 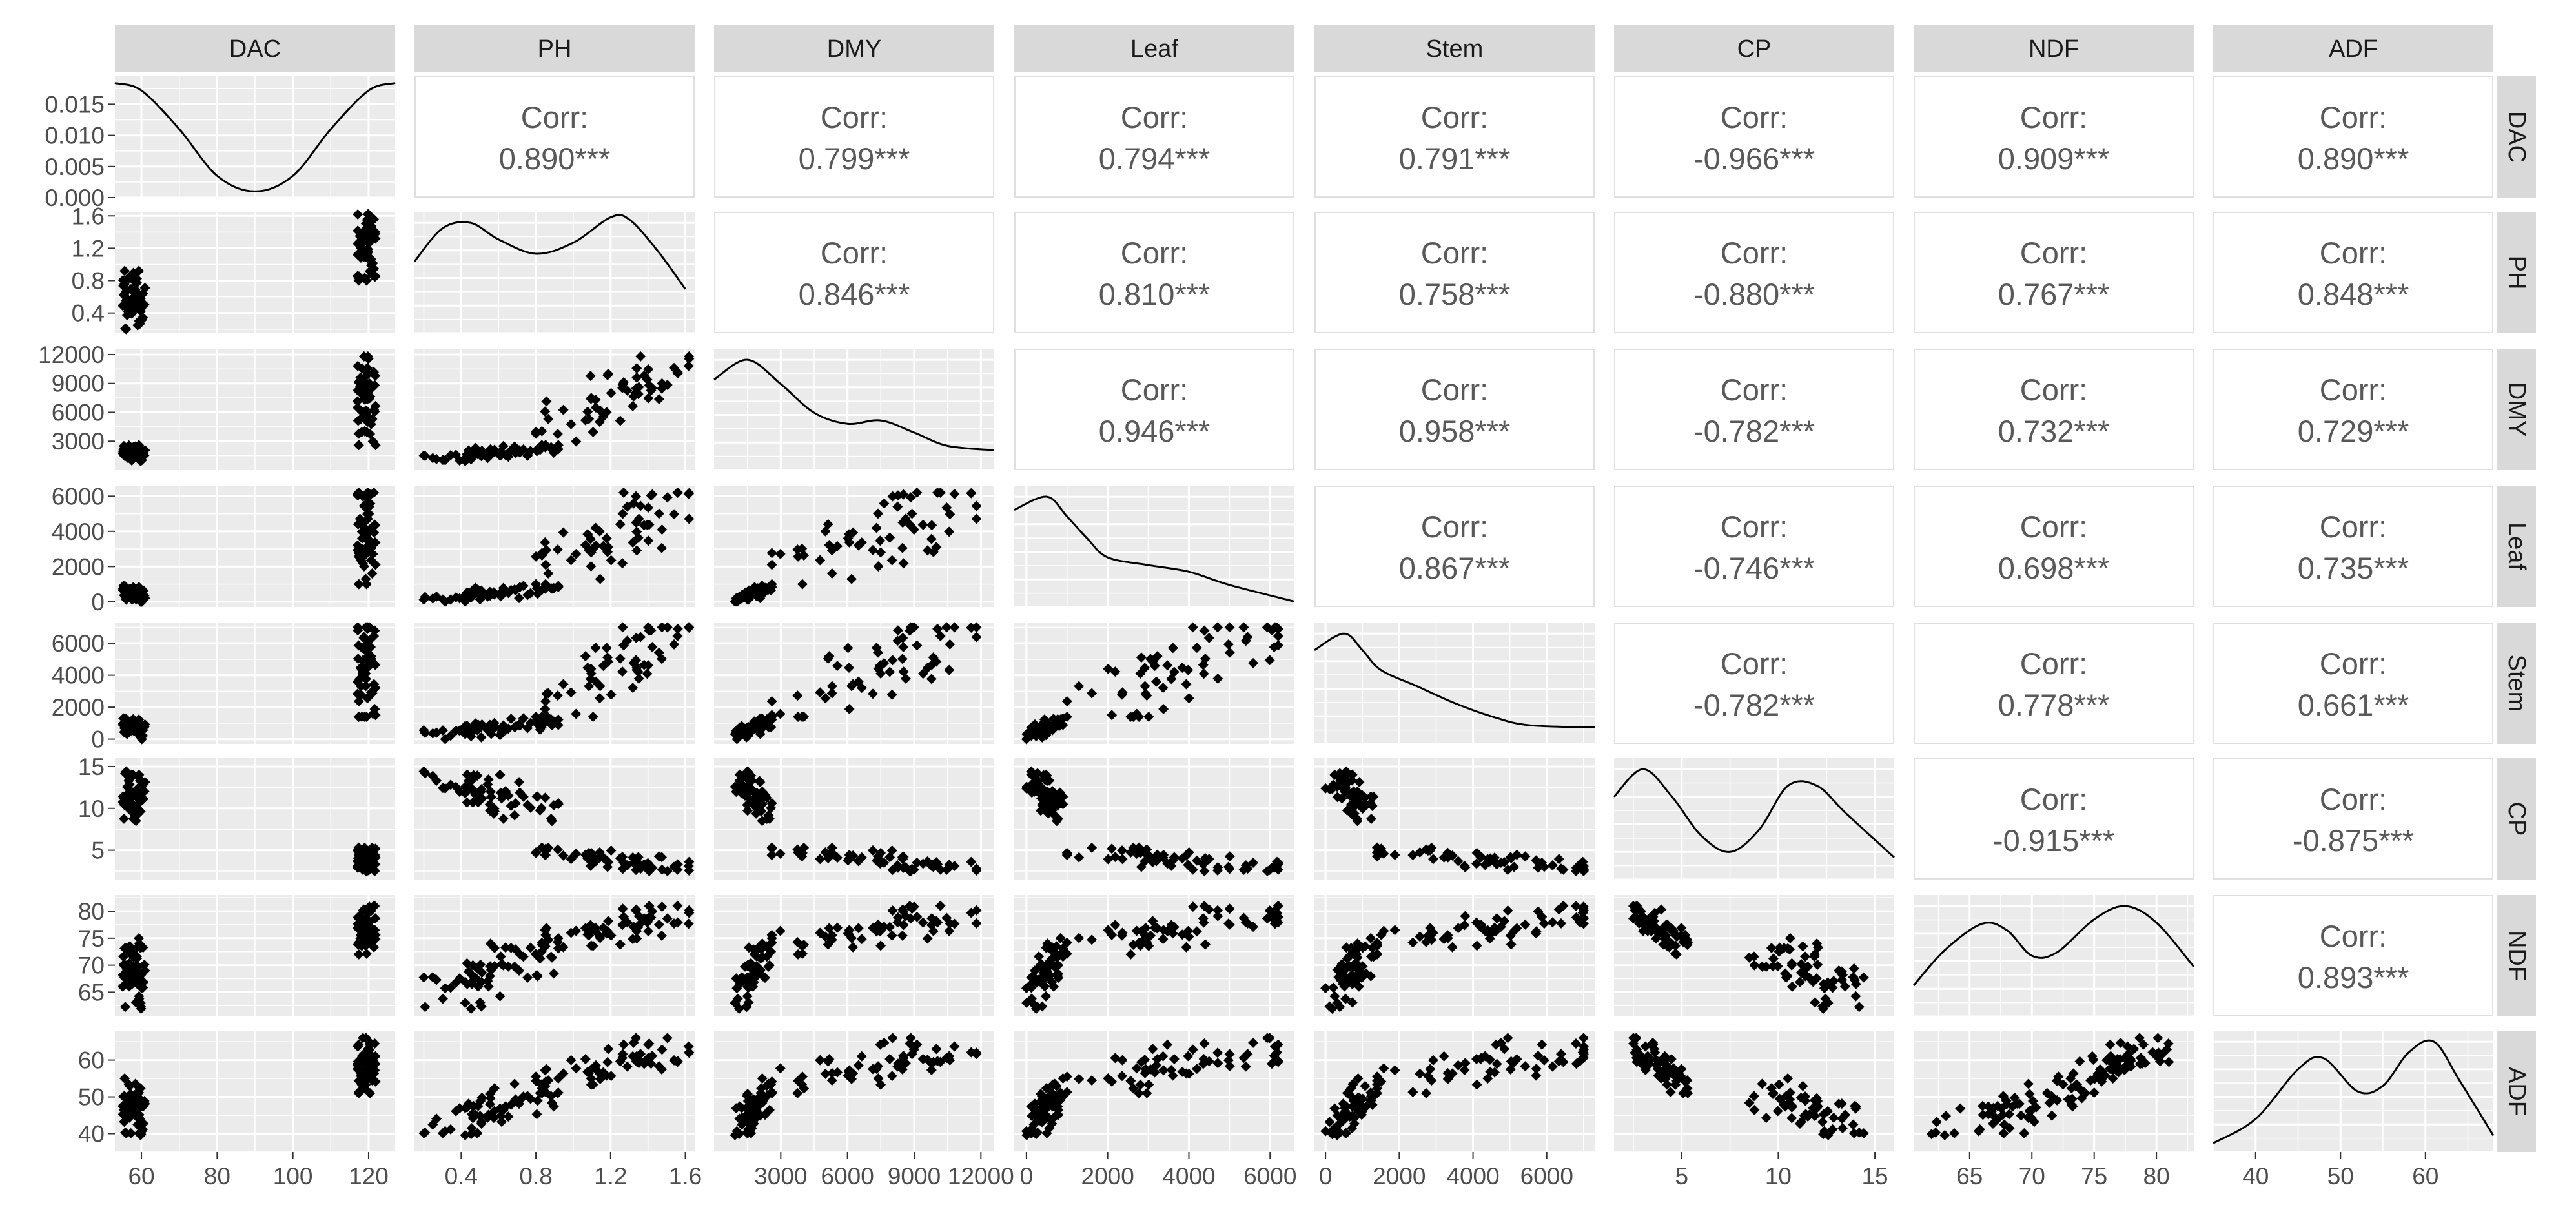 I want to click on corr-panel-dac-ndf, so click(x=2054, y=137).